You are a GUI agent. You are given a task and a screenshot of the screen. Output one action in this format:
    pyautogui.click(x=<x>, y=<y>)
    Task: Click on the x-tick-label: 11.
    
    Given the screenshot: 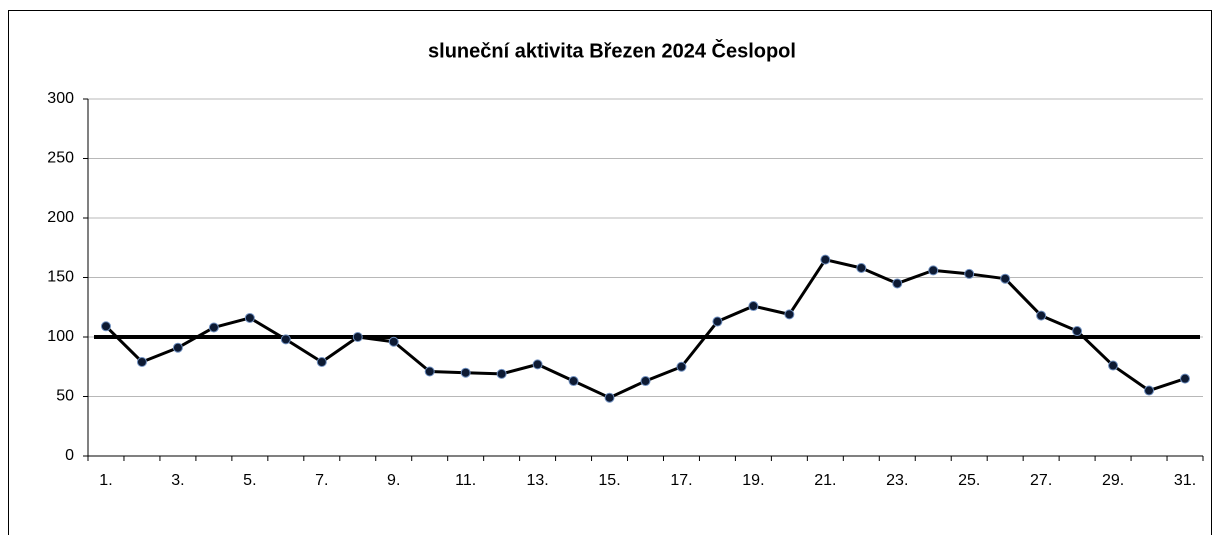 What is the action you would take?
    pyautogui.click(x=465, y=480)
    